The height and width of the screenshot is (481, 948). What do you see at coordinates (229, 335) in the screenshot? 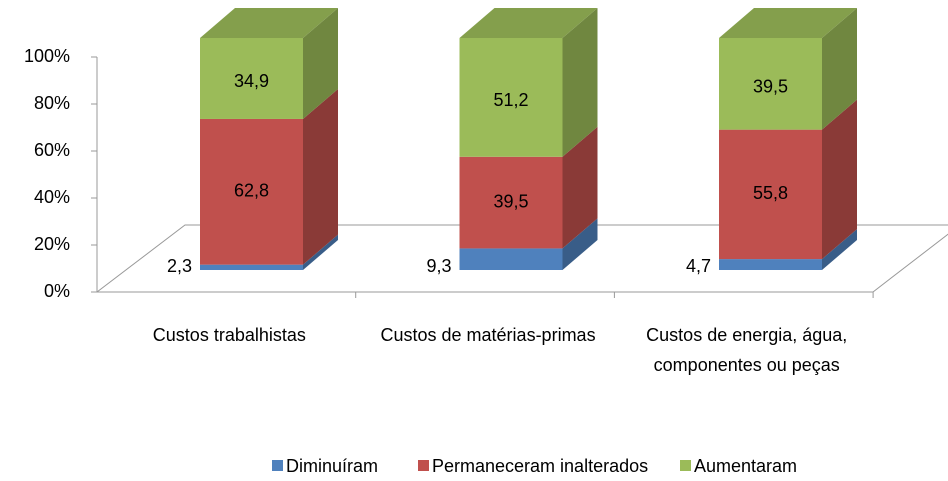
I see `x-tick-label: Custos trabalhistas` at bounding box center [229, 335].